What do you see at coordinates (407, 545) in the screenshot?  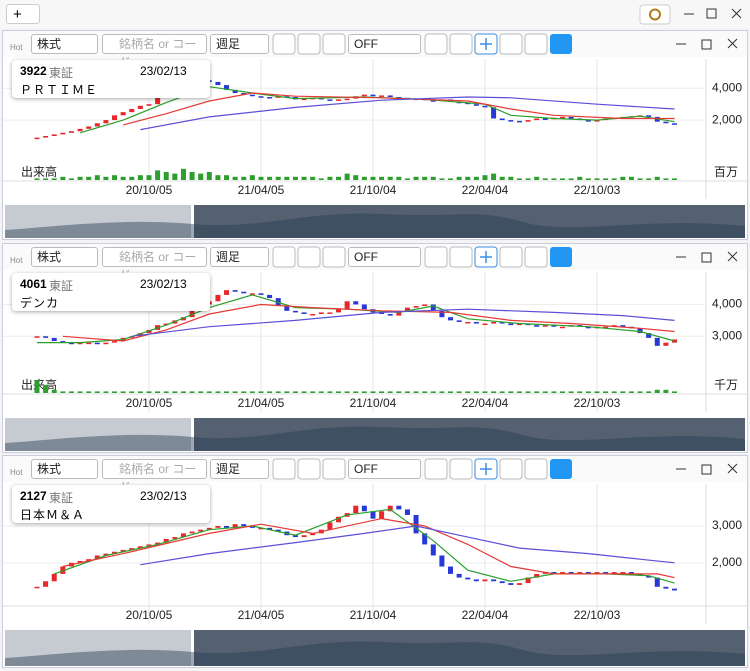 I see `moving-average-line` at bounding box center [407, 545].